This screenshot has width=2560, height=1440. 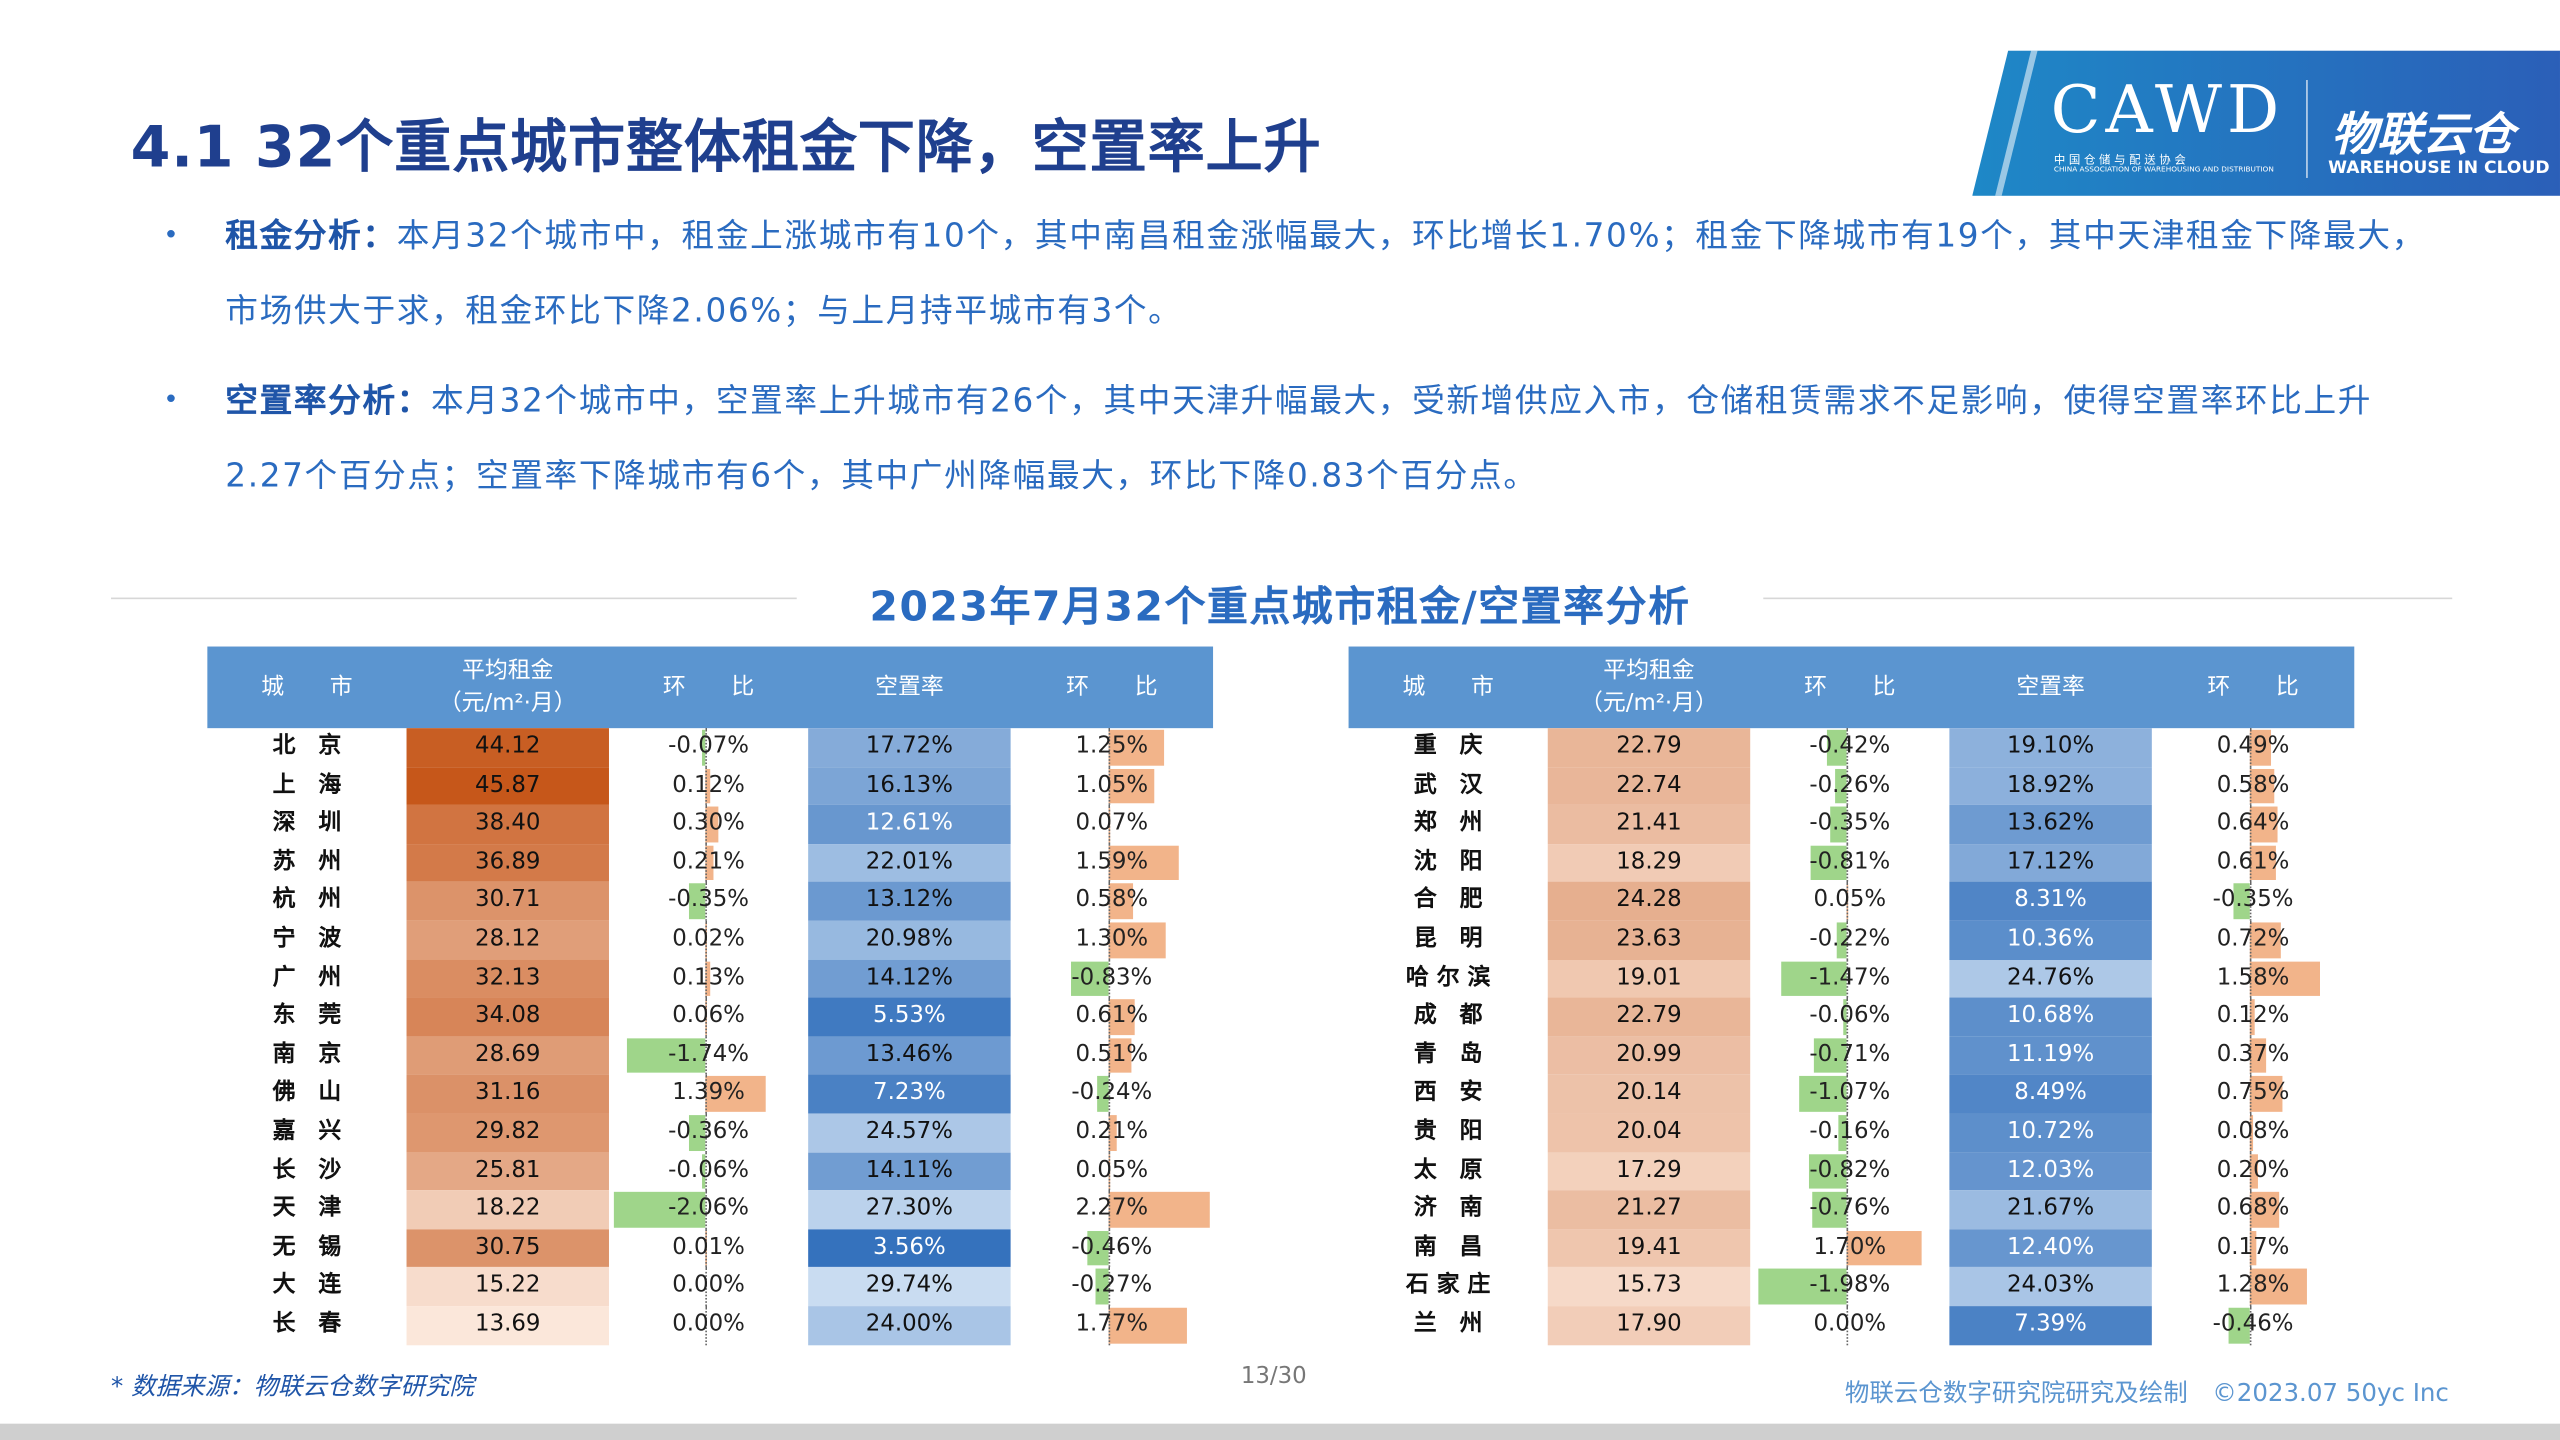 I want to click on rent-change-cell: -0.76%, so click(x=1849, y=1209).